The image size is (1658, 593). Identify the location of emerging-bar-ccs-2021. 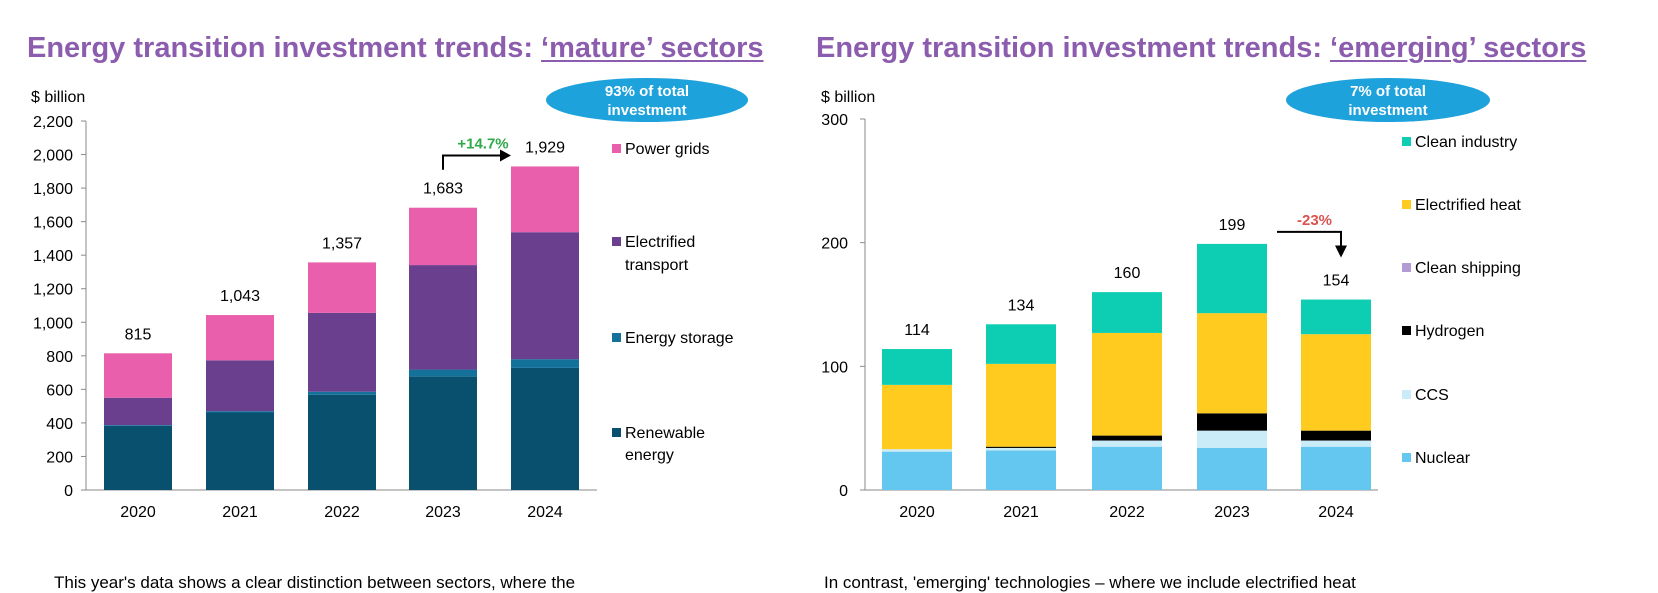
(1021, 449).